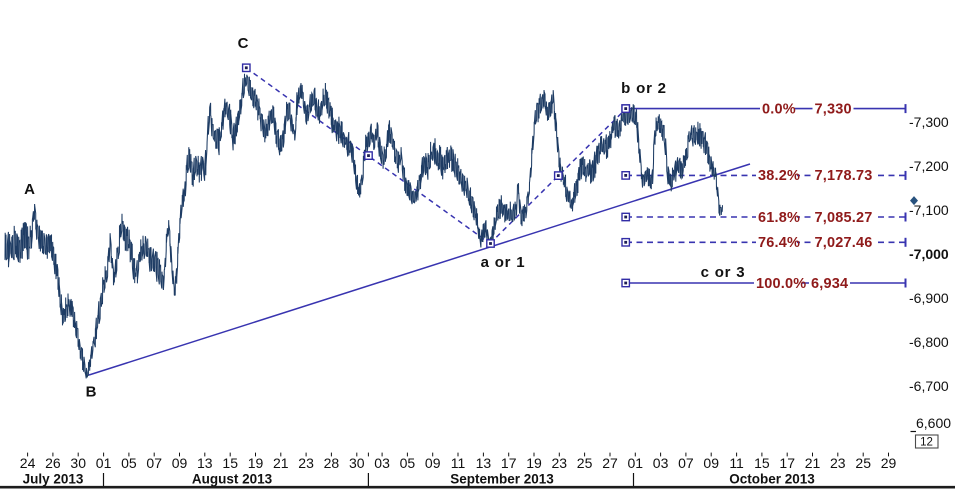  I want to click on svg-text: 27, so click(610, 463).